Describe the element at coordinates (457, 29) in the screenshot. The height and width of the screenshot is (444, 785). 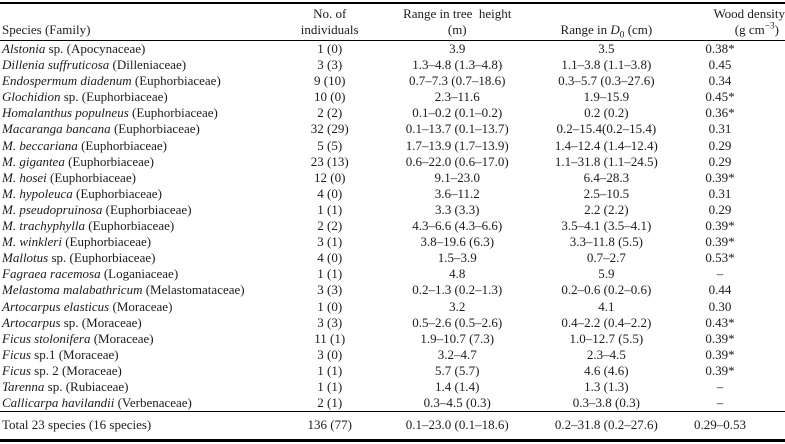
I see `height-header-unit: (m)` at that location.